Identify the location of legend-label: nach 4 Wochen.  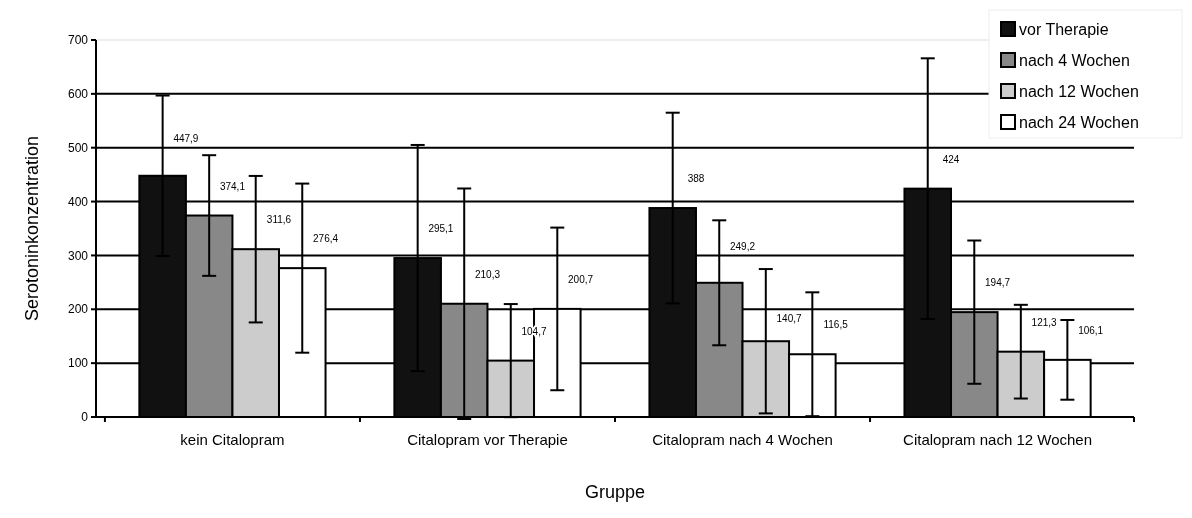
(1074, 60).